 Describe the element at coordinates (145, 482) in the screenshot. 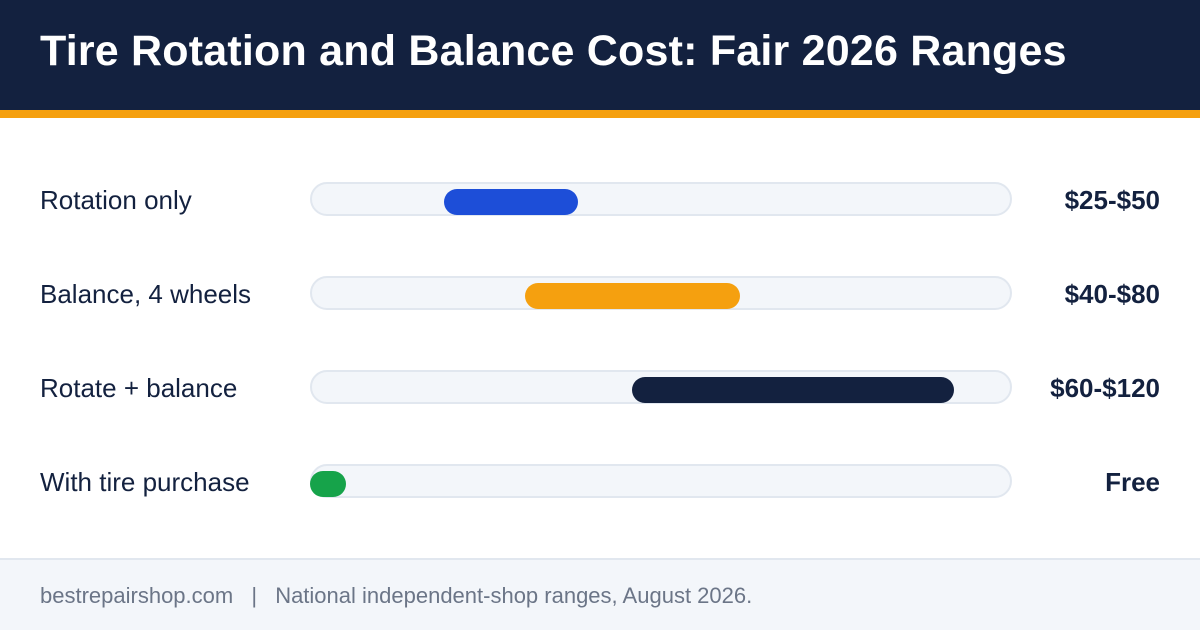

I see `category-label: With tire purchase` at that location.